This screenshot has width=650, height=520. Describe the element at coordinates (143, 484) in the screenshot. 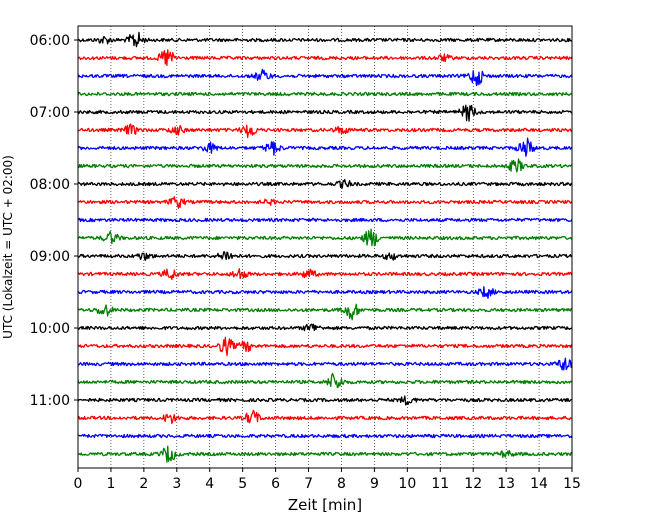

I see `x-tick-label: 2` at that location.